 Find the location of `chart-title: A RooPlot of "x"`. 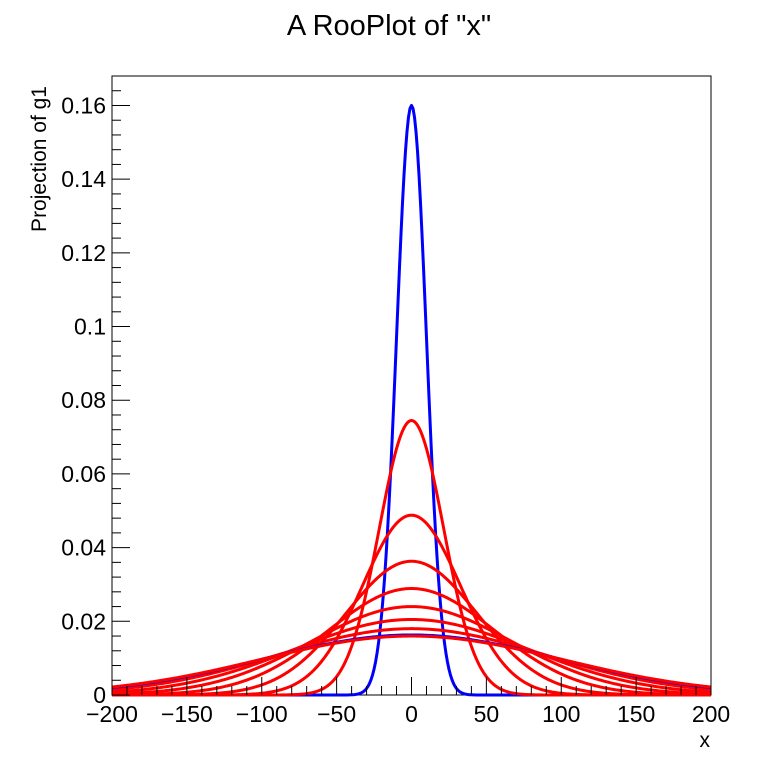

chart-title: A RooPlot of "x" is located at coordinates (389, 26).